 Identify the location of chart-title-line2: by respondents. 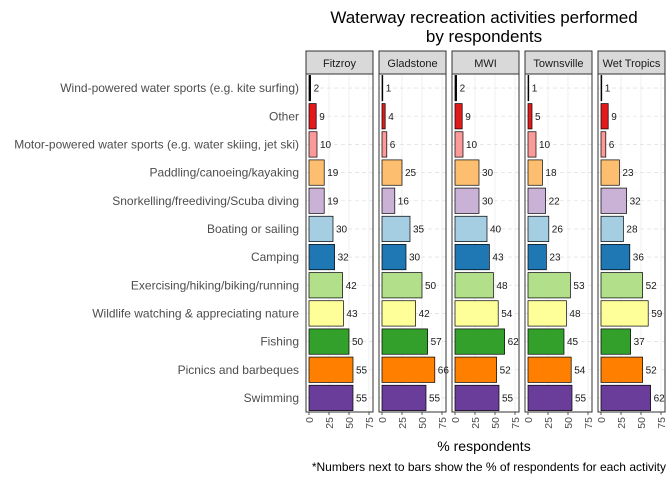
(484, 36).